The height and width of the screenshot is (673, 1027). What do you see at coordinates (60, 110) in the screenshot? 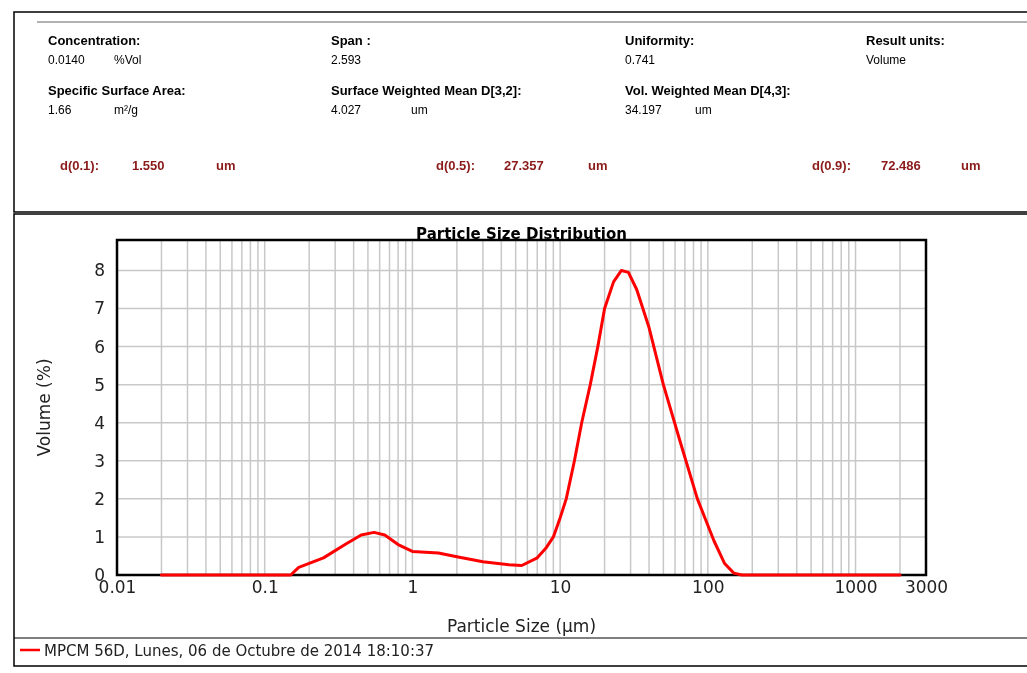
I see `text: 1.66` at bounding box center [60, 110].